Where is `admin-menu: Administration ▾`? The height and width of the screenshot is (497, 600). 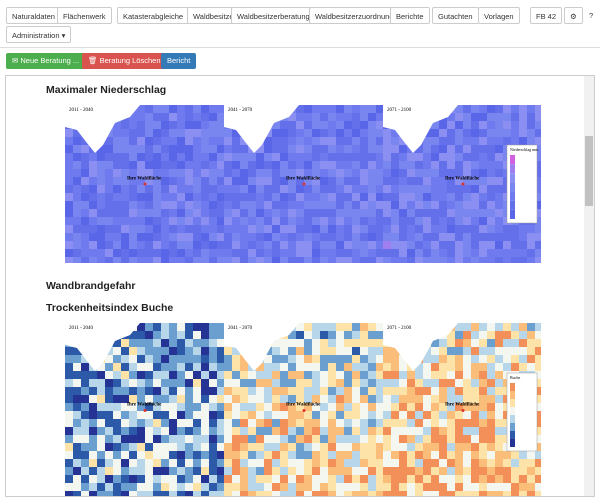 admin-menu: Administration ▾ is located at coordinates (39, 34).